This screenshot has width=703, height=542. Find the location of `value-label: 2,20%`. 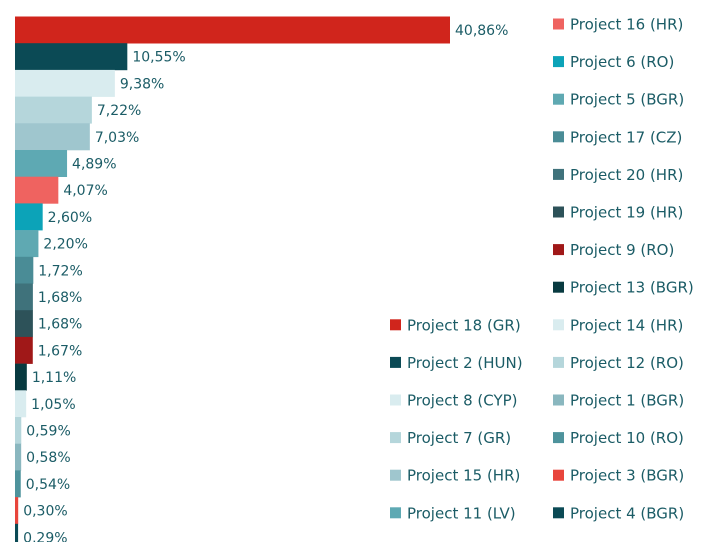

value-label: 2,20% is located at coordinates (65, 245).